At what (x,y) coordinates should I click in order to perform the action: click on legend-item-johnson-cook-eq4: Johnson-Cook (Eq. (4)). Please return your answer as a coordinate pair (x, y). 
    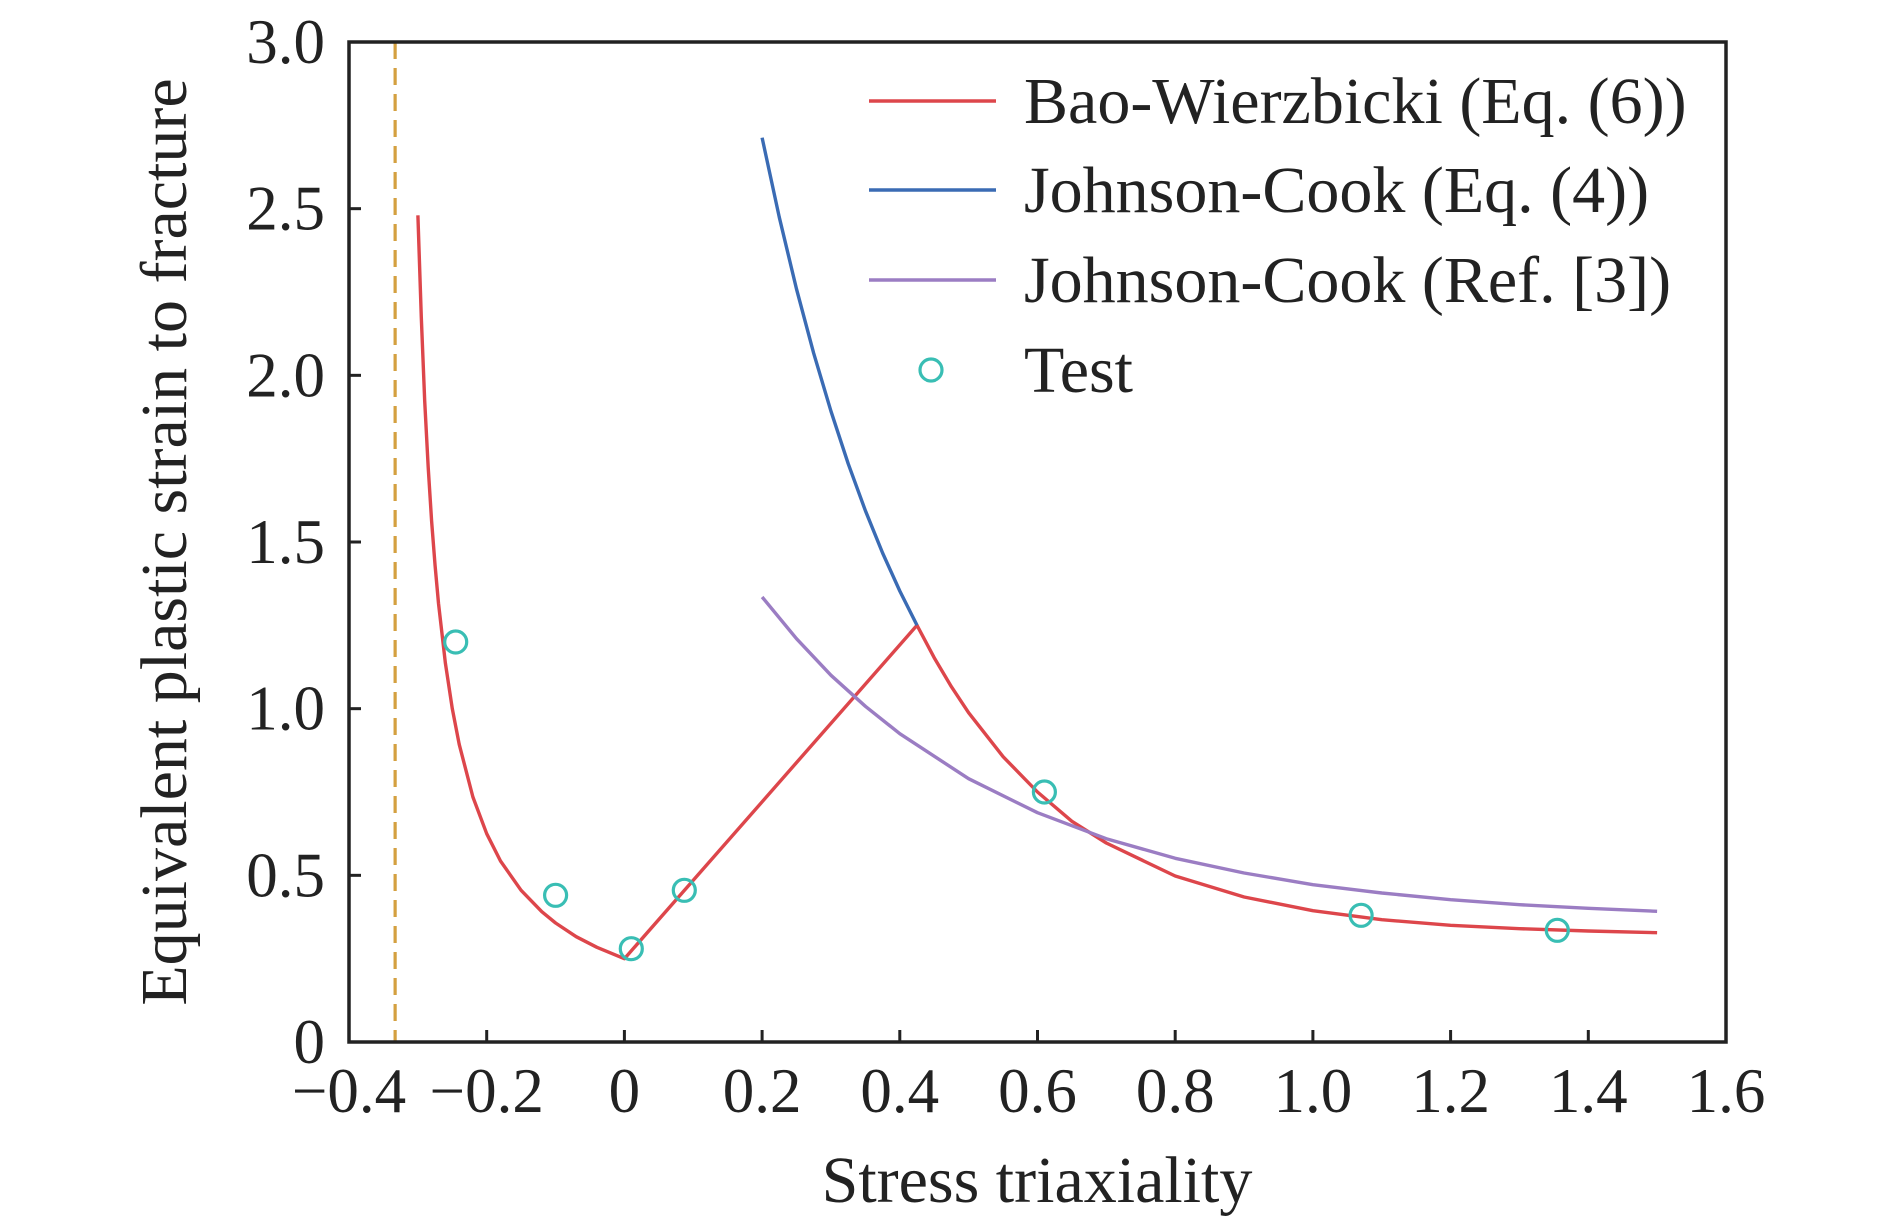
    Looking at the image, I should click on (1259, 190).